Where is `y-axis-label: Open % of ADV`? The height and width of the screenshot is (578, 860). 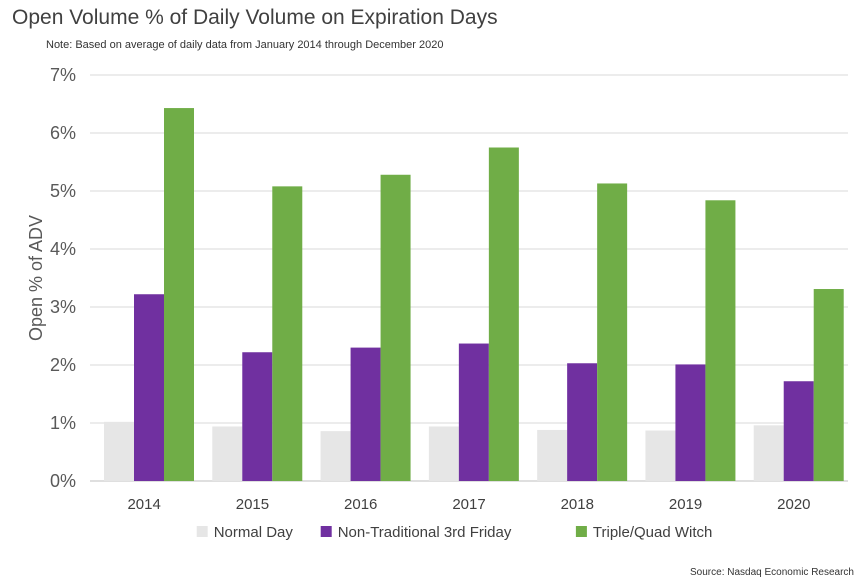
y-axis-label: Open % of ADV is located at coordinates (36, 278).